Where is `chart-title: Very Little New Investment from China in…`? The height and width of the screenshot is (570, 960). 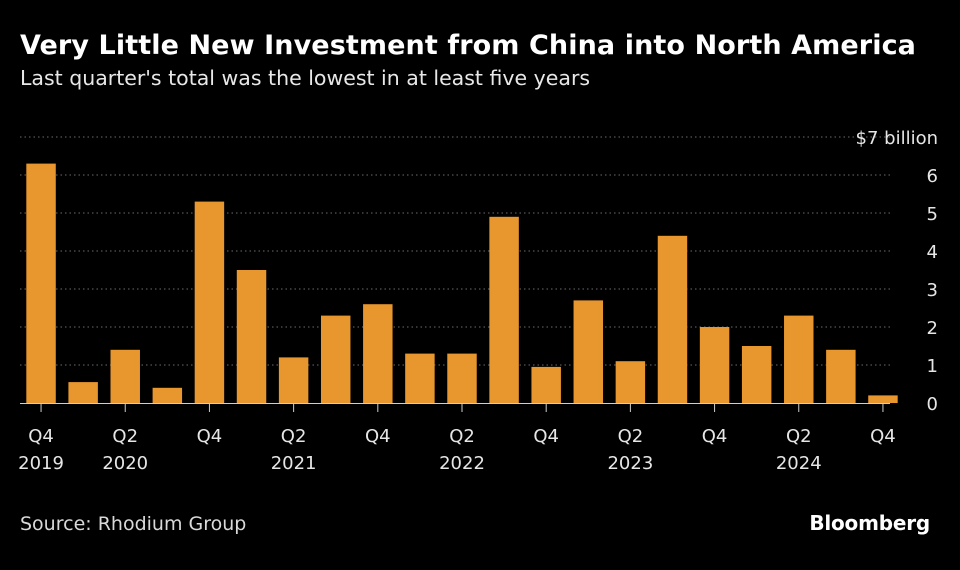 chart-title: Very Little New Investment from China in… is located at coordinates (468, 45).